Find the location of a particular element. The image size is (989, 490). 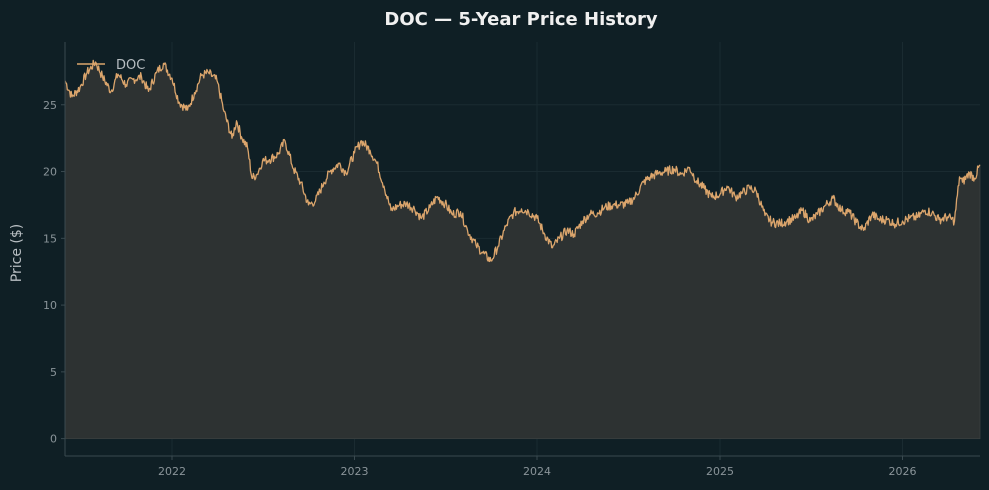

x-tick-label: 2025 is located at coordinates (720, 471).